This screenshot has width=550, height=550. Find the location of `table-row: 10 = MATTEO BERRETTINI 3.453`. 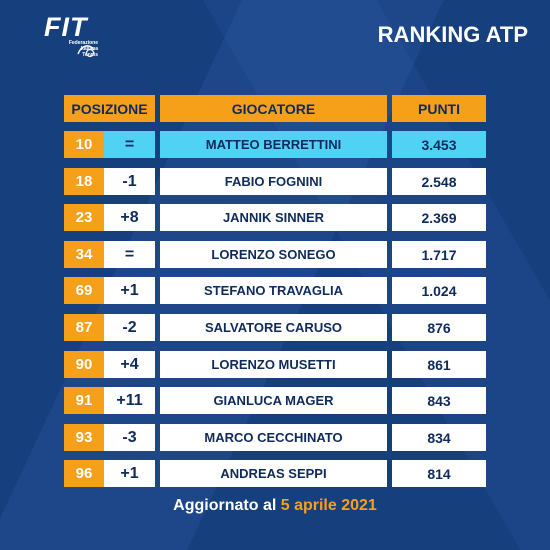

table-row: 10 = MATTEO BERRETTINI 3.453 is located at coordinates (275, 144).